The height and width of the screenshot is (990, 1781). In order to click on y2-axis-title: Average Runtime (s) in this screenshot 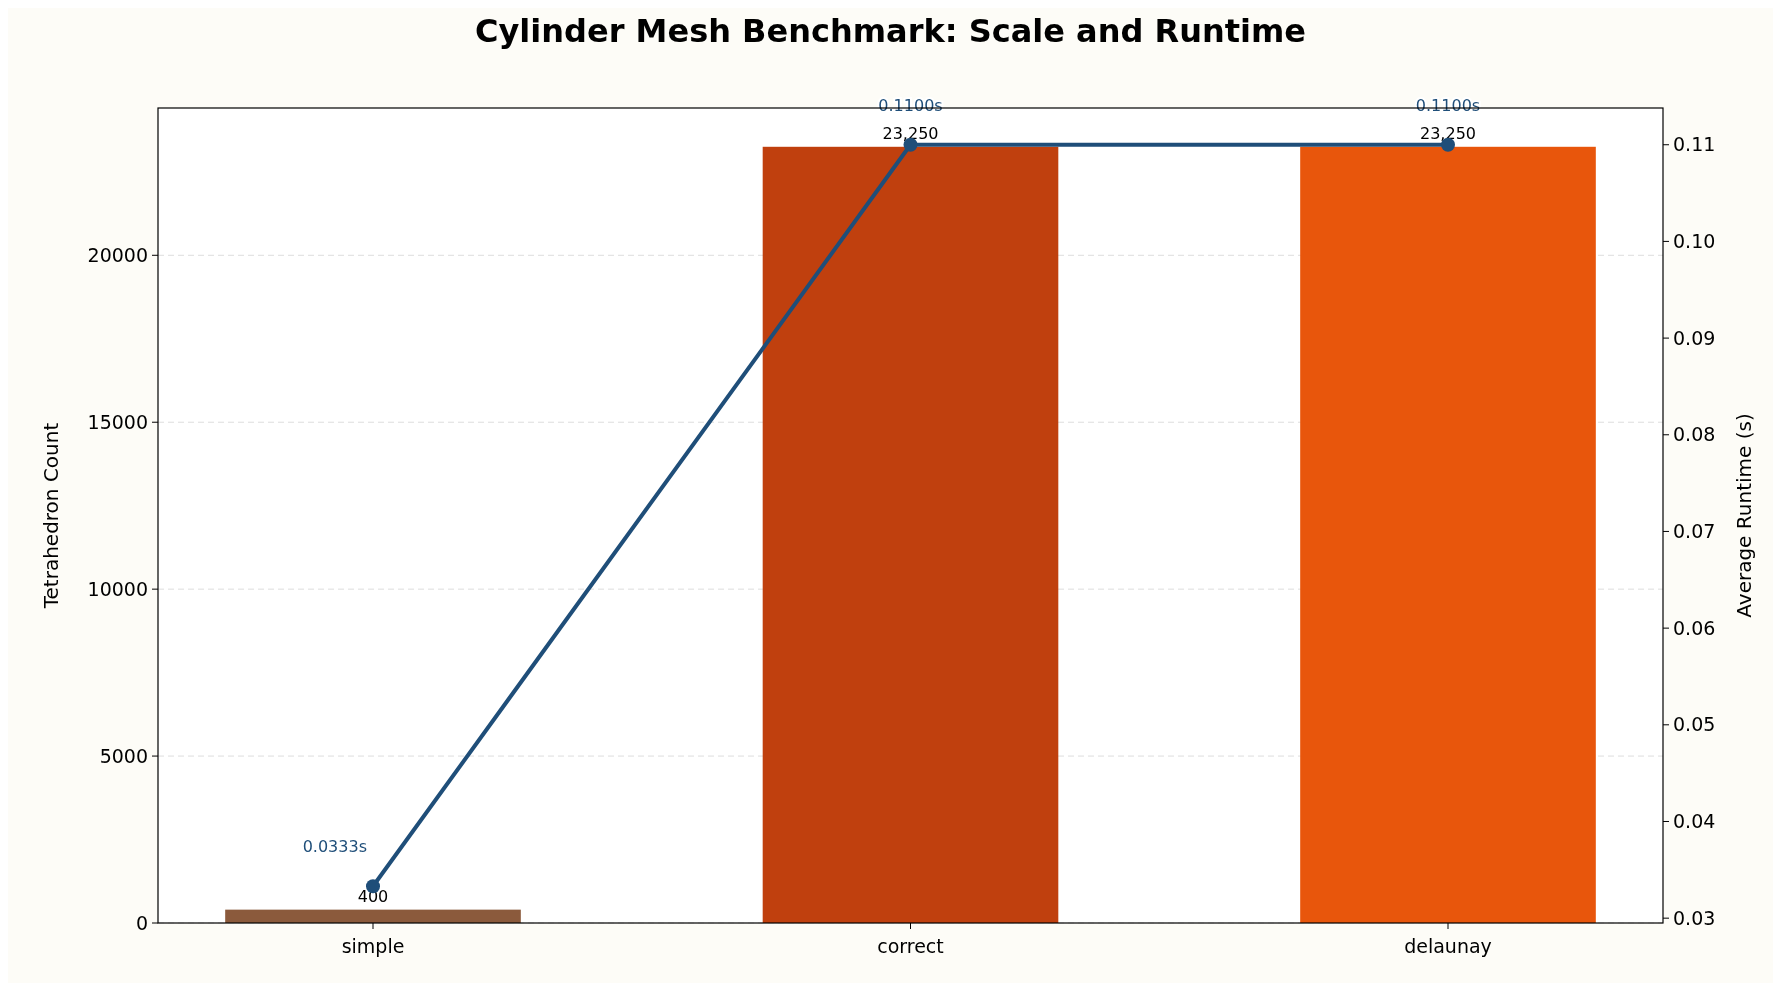, I will do `click(1744, 515)`.